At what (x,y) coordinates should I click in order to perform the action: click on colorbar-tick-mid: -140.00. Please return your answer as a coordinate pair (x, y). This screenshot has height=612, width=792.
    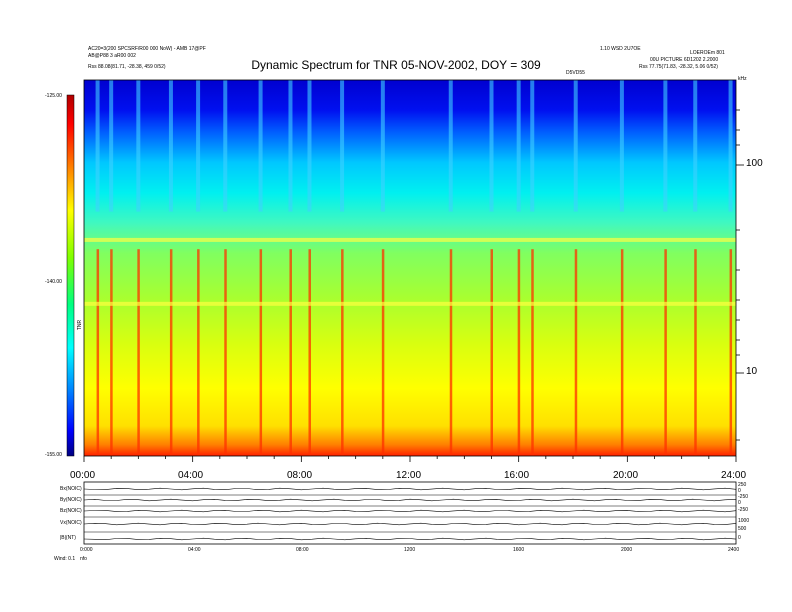
    Looking at the image, I should click on (53, 282).